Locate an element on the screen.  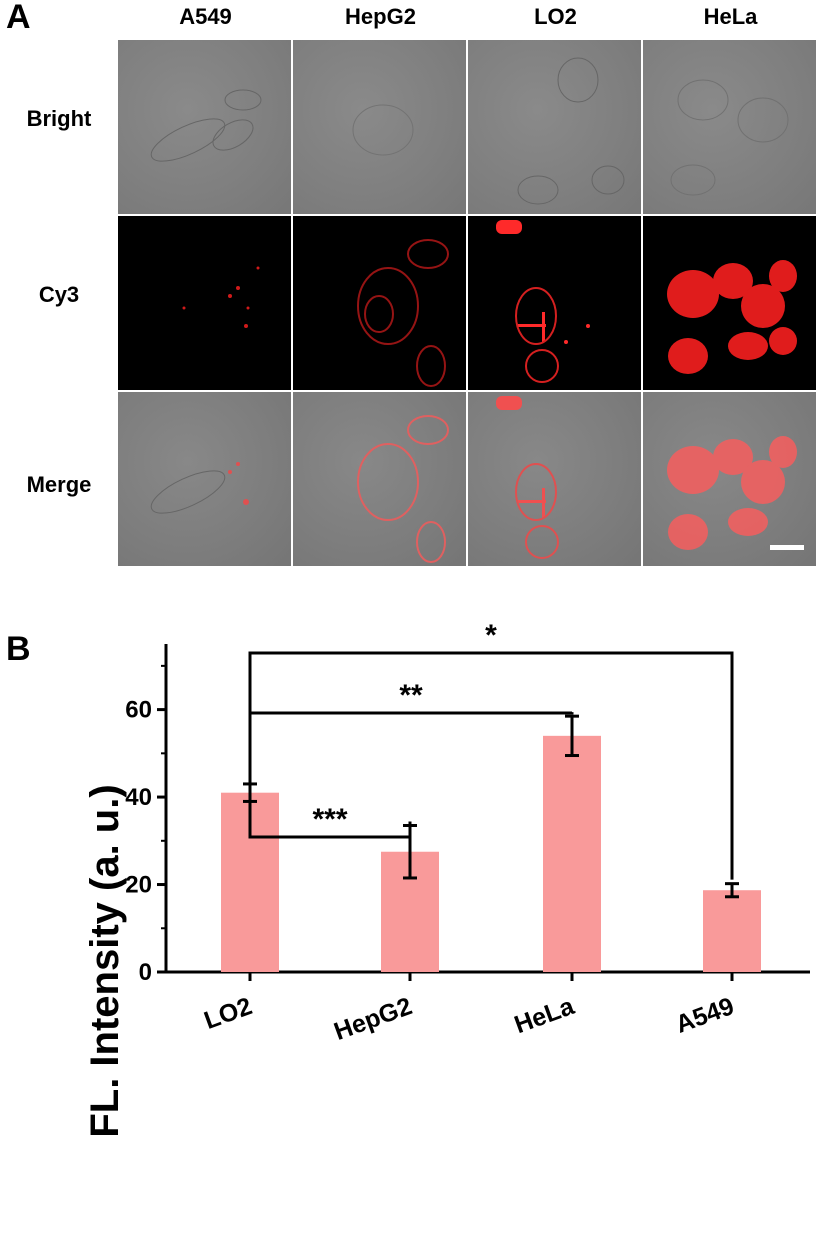
y-tick-label: 0 is located at coordinates (145, 972).